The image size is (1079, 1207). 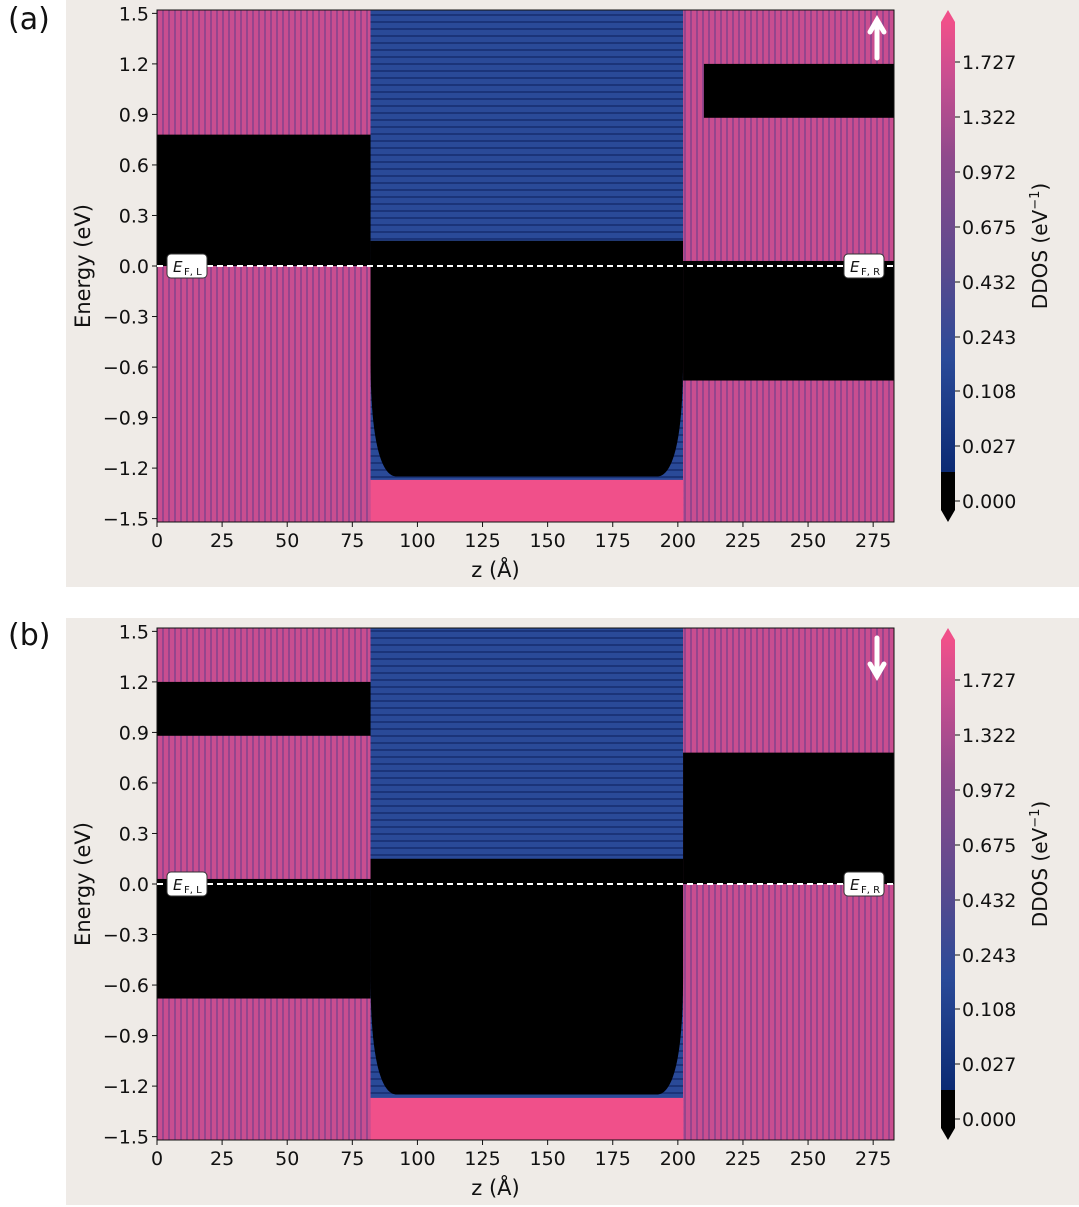 I want to click on y-tick-label: 1.5, so click(x=134, y=14).